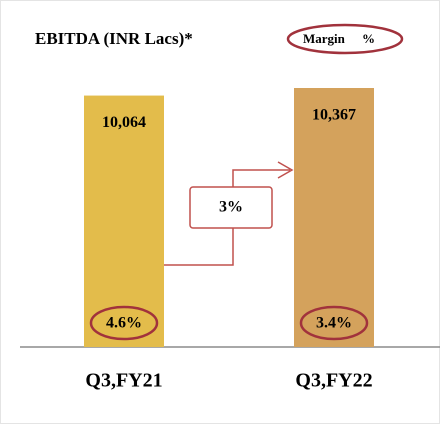  I want to click on x-tick-label: Q3,FY22, so click(333, 381).